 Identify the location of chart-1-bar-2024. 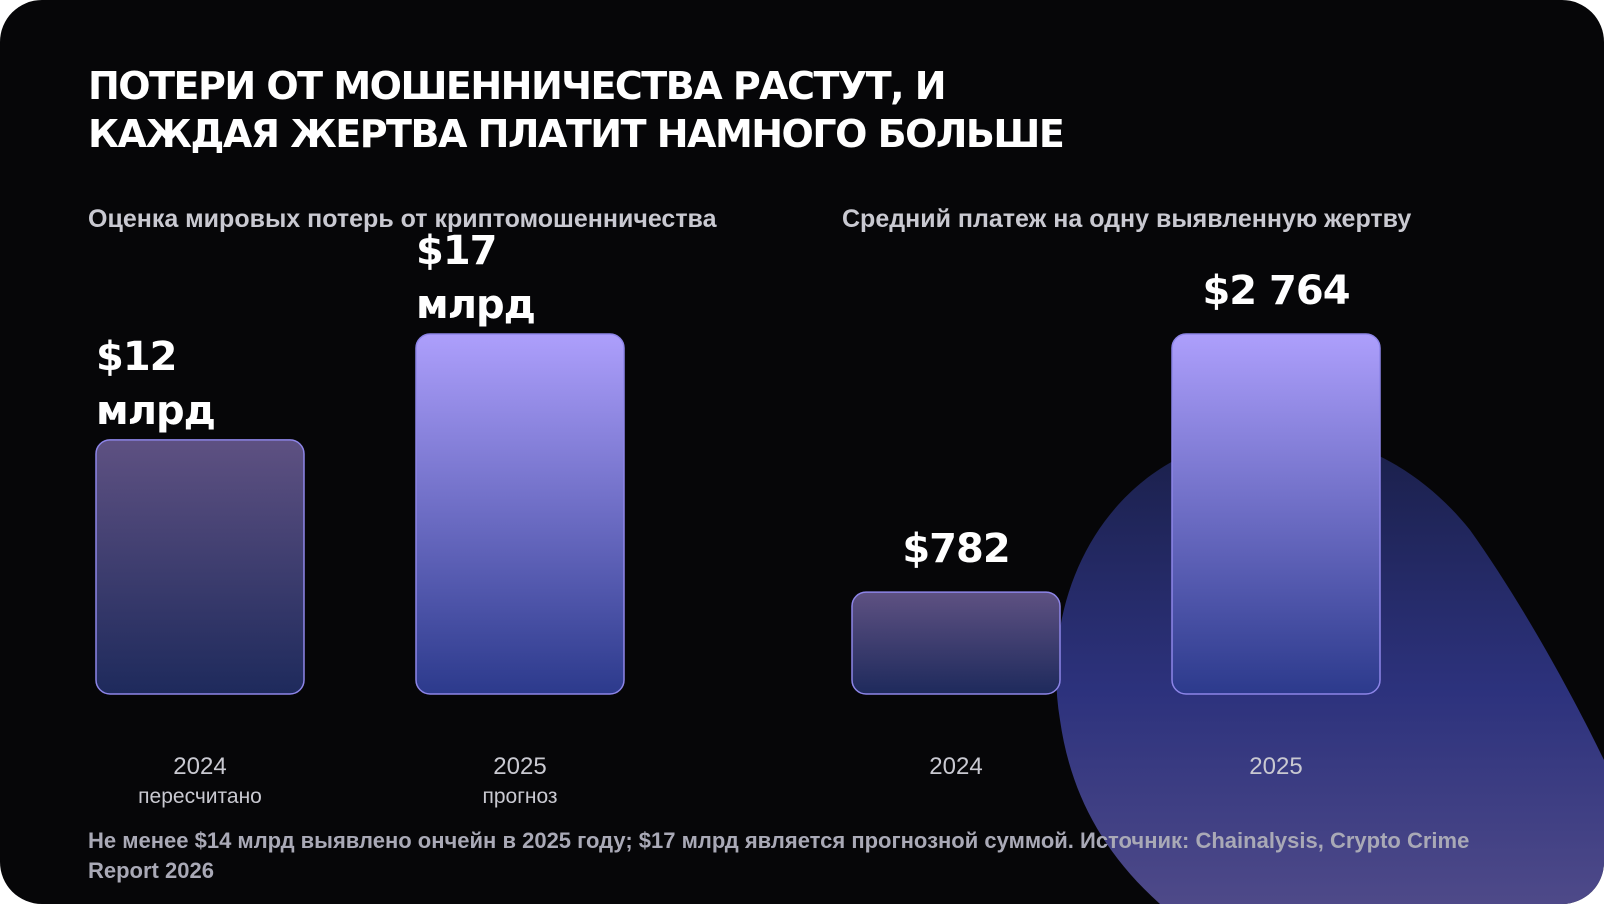
(956, 643).